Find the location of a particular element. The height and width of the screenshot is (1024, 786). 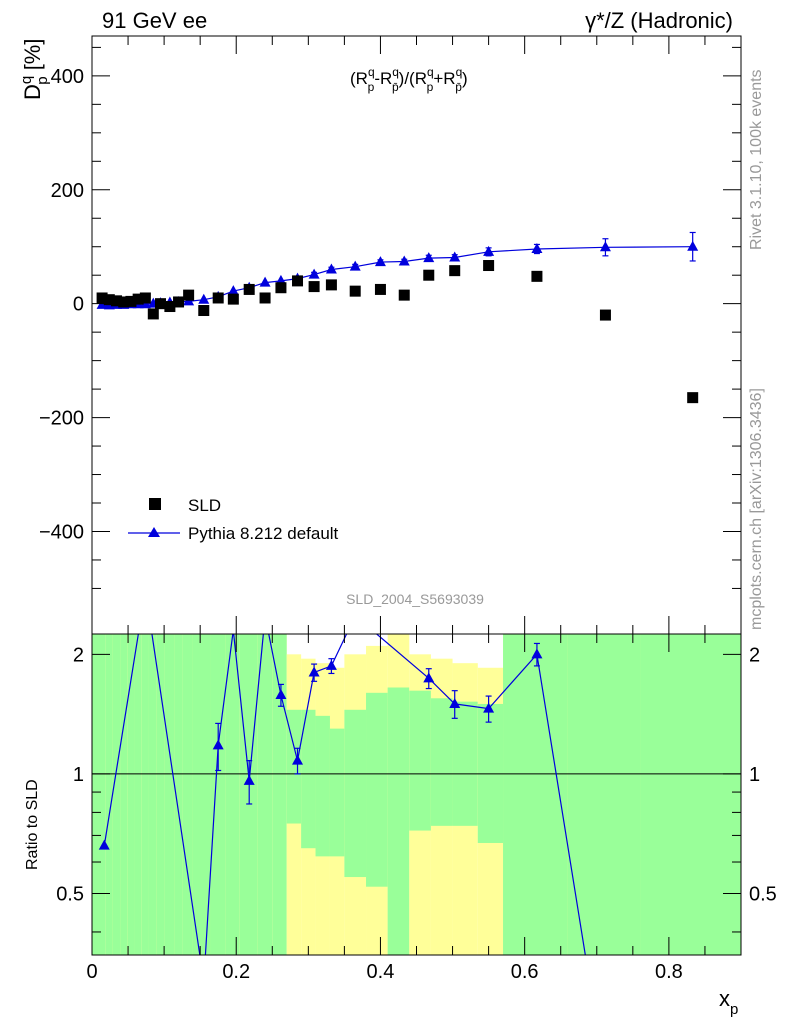

title-left: 91 GeV ee is located at coordinates (154, 20).